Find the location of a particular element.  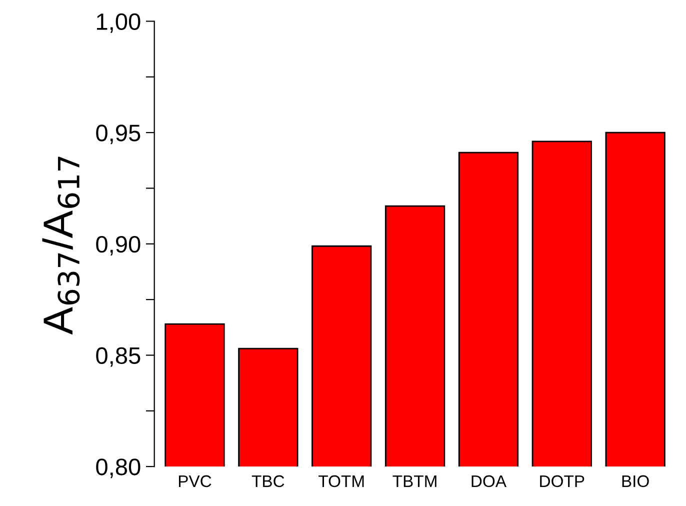

y-tick-label: 0,80 is located at coordinates (118, 468).